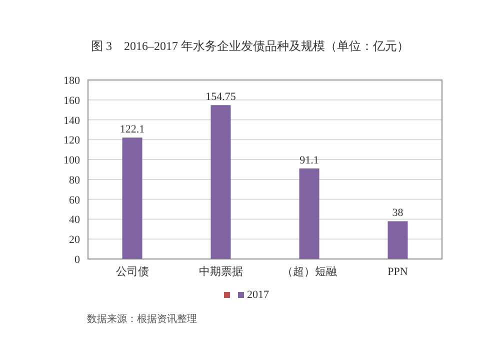 The image size is (500, 362). Describe the element at coordinates (77, 260) in the screenshot. I see `y-tick-label: 0` at that location.